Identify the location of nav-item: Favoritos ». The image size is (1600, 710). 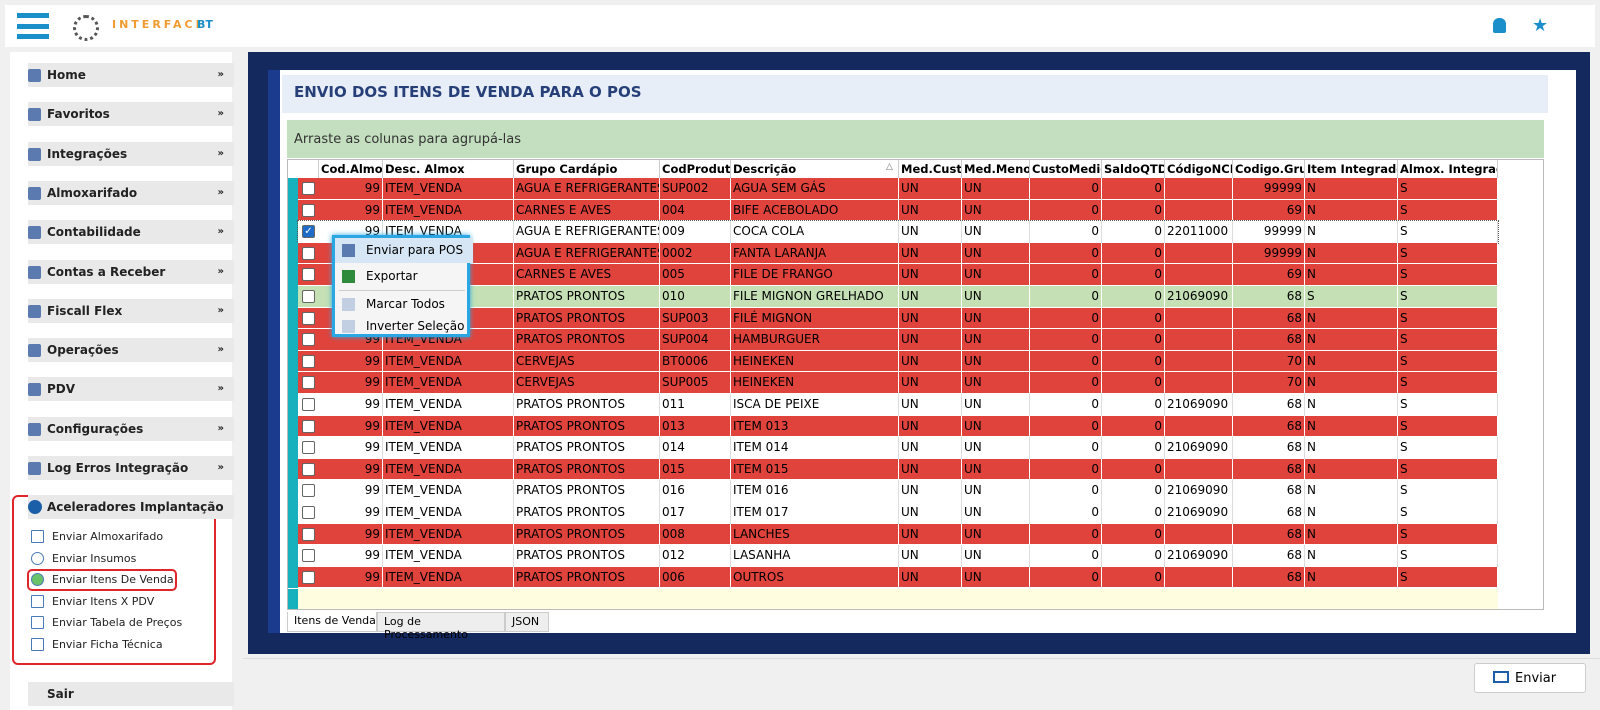
(131, 114).